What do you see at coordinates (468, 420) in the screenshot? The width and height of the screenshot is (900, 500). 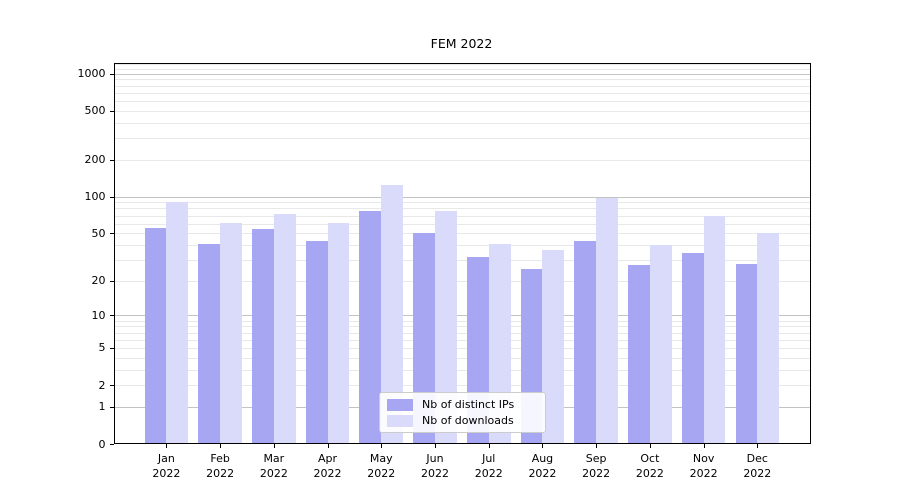 I see `legend-label-downloads: Nb of downloads` at bounding box center [468, 420].